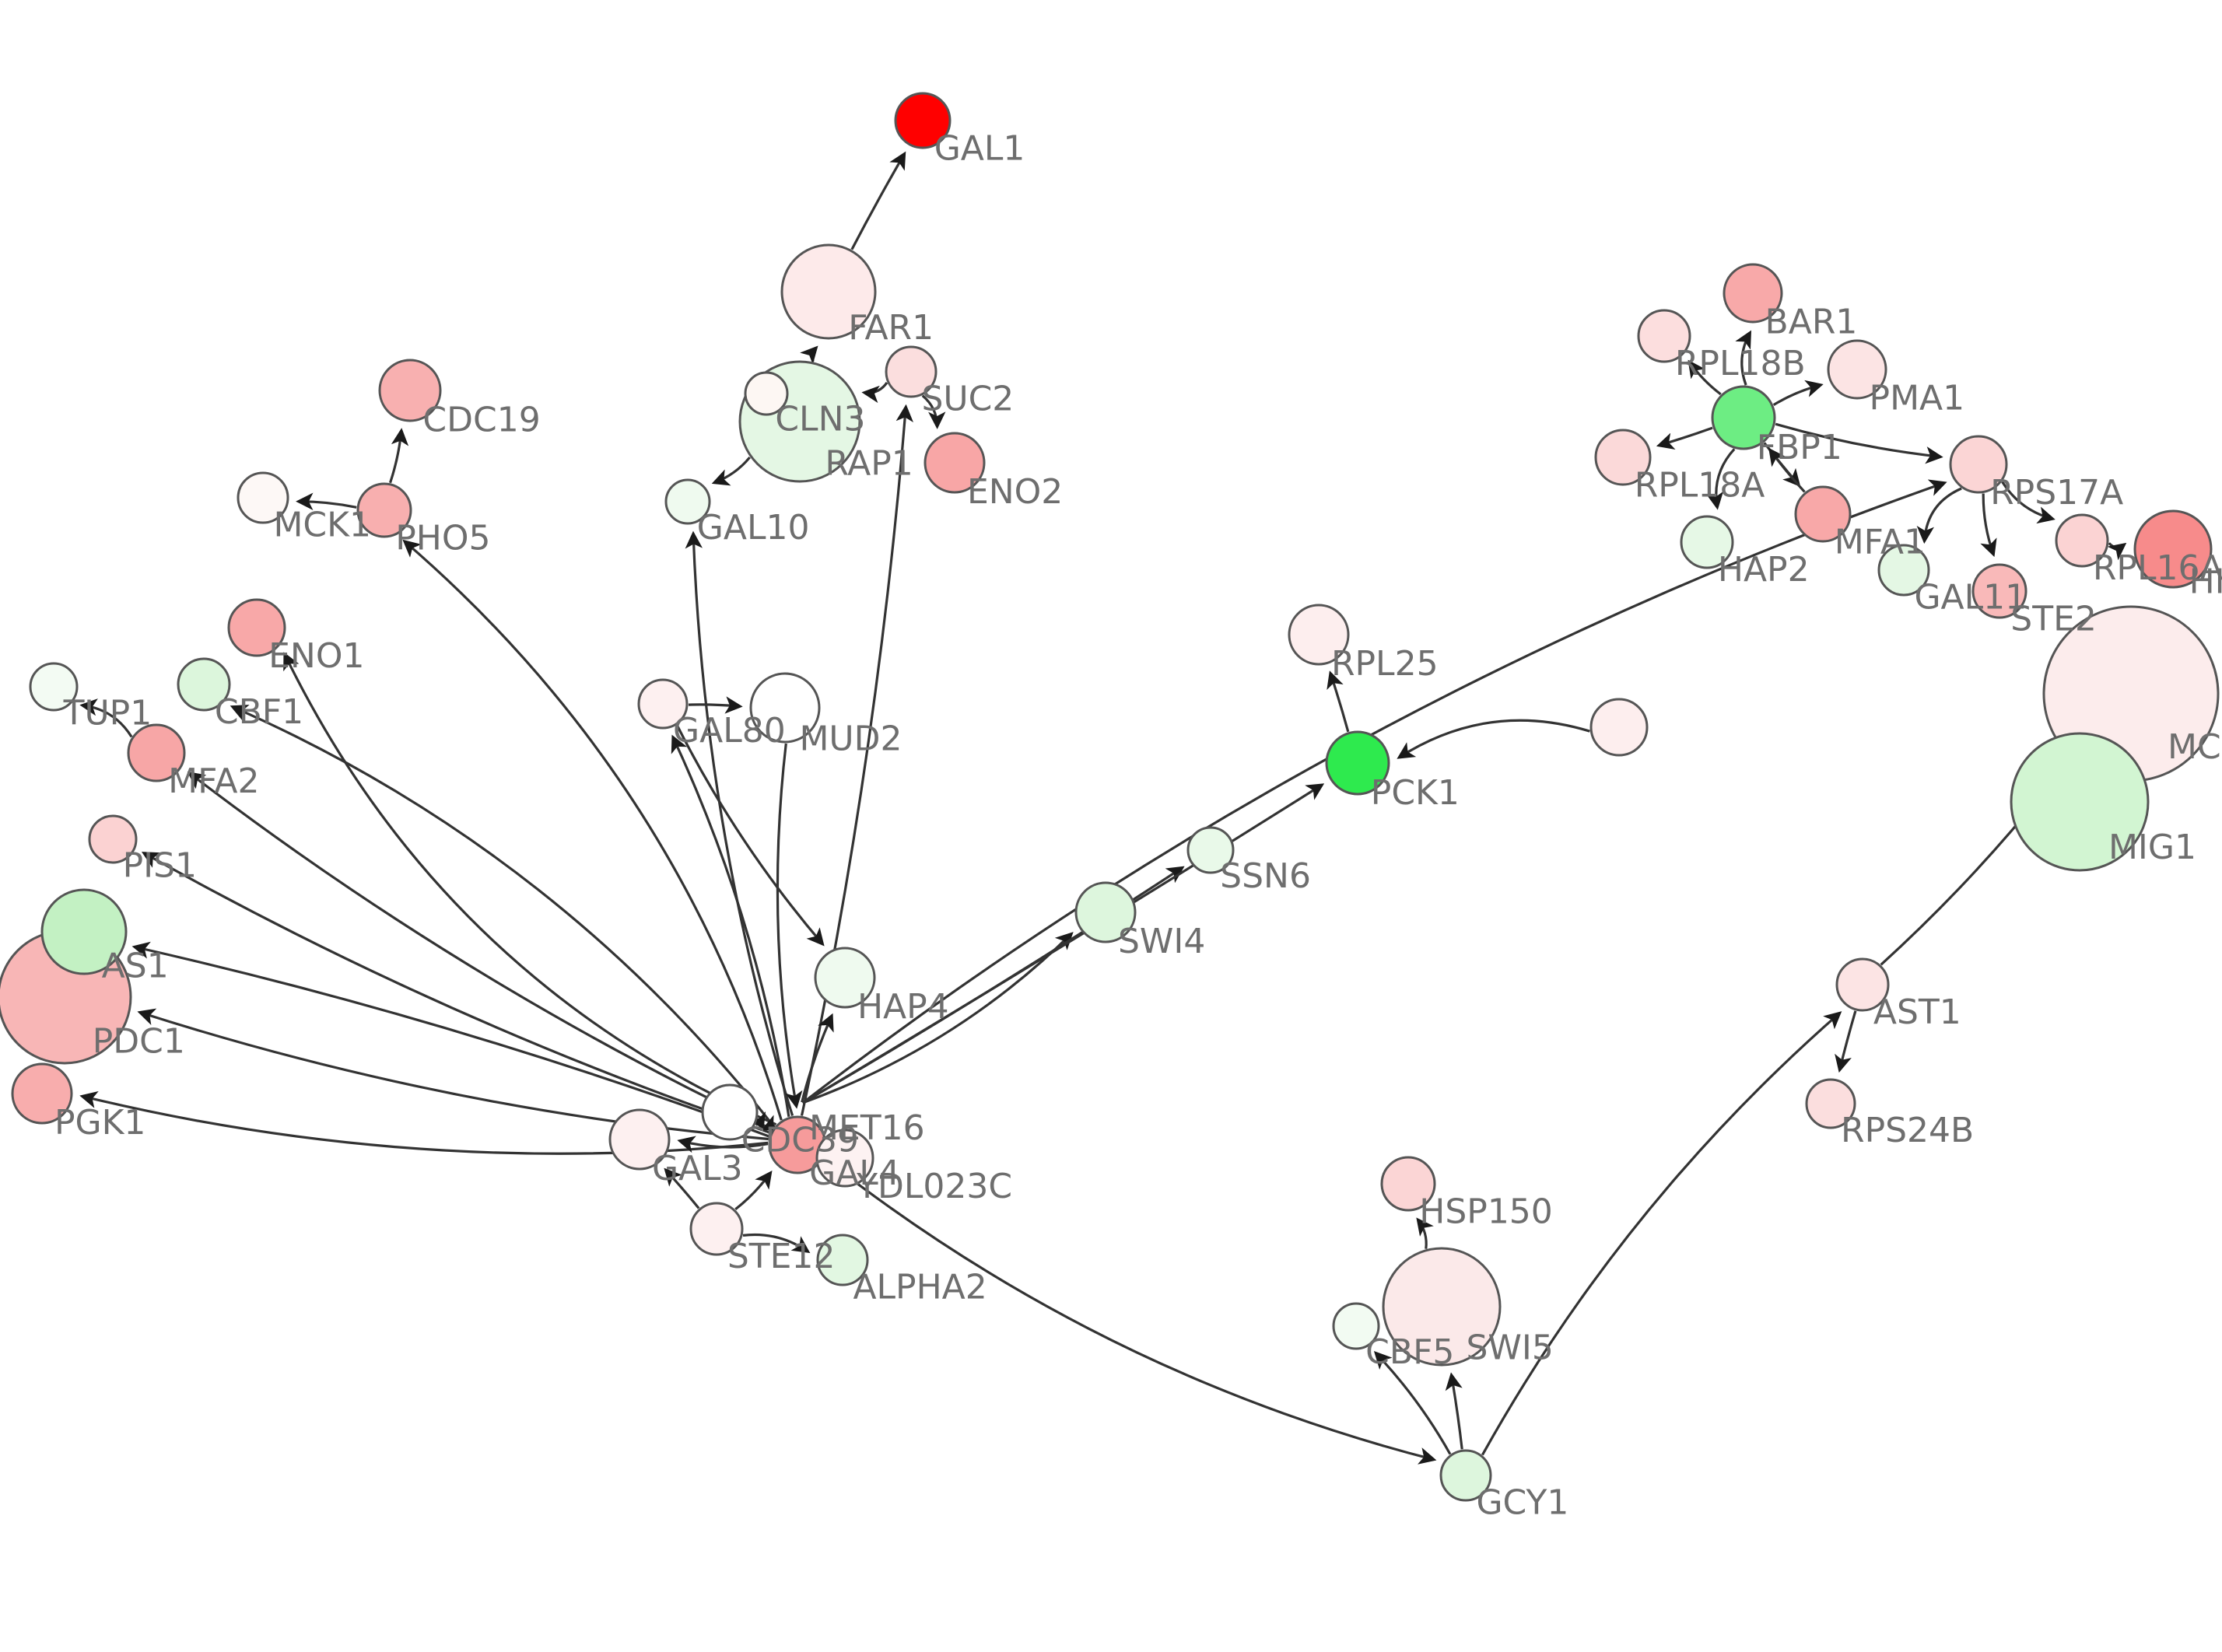  Describe the element at coordinates (481, 420) in the screenshot. I see `graph-node-label: CDC19` at that location.